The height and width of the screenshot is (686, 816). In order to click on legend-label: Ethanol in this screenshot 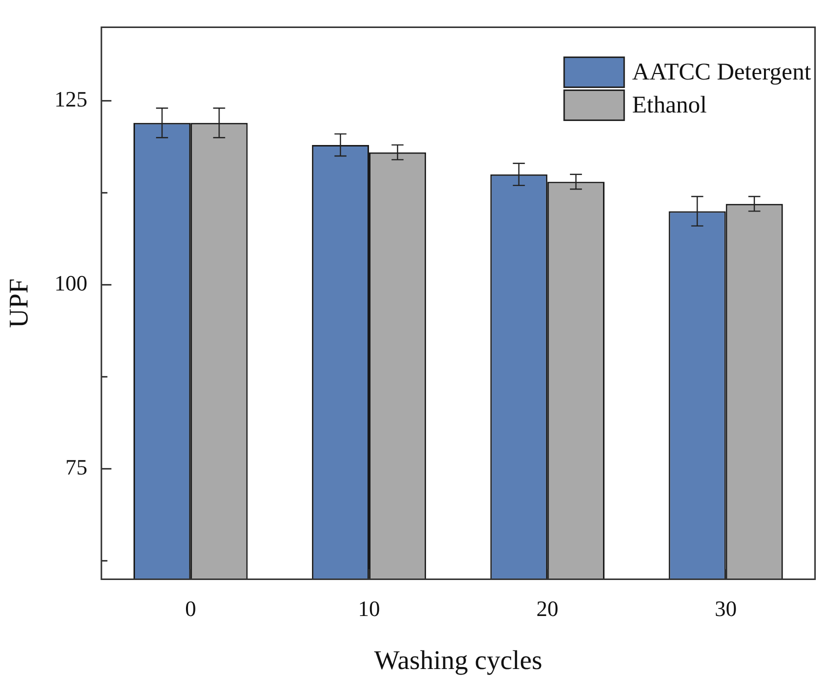, I will do `click(670, 105)`.